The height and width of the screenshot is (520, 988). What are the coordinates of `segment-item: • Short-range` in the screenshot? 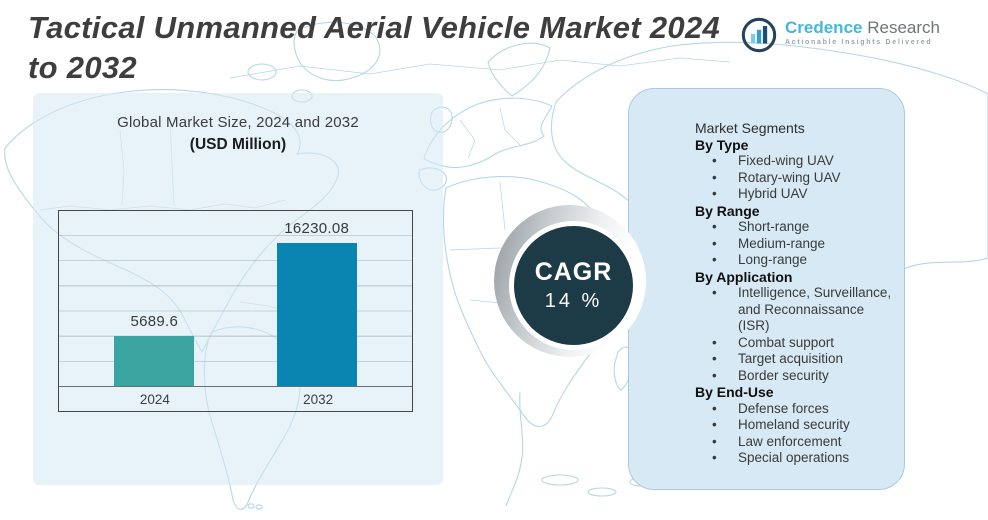 It's located at (793, 227).